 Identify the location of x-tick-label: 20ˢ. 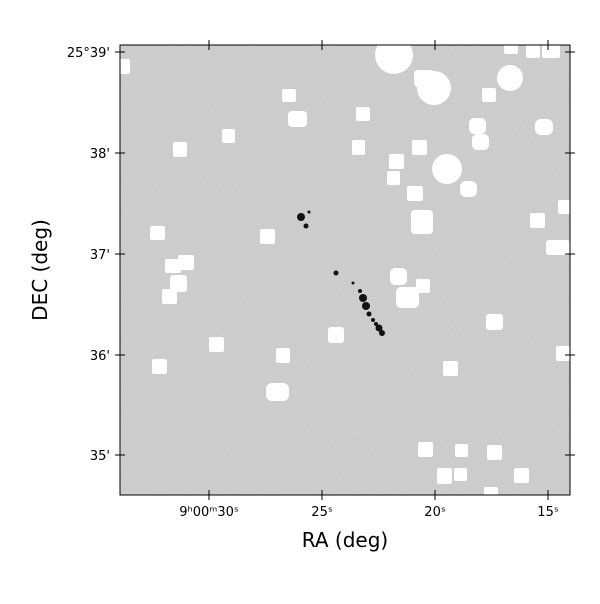
(435, 512).